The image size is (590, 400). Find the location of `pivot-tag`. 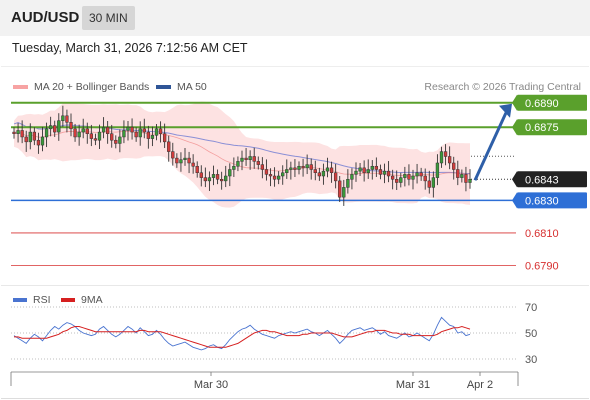

pivot-tag is located at coordinates (552, 200).